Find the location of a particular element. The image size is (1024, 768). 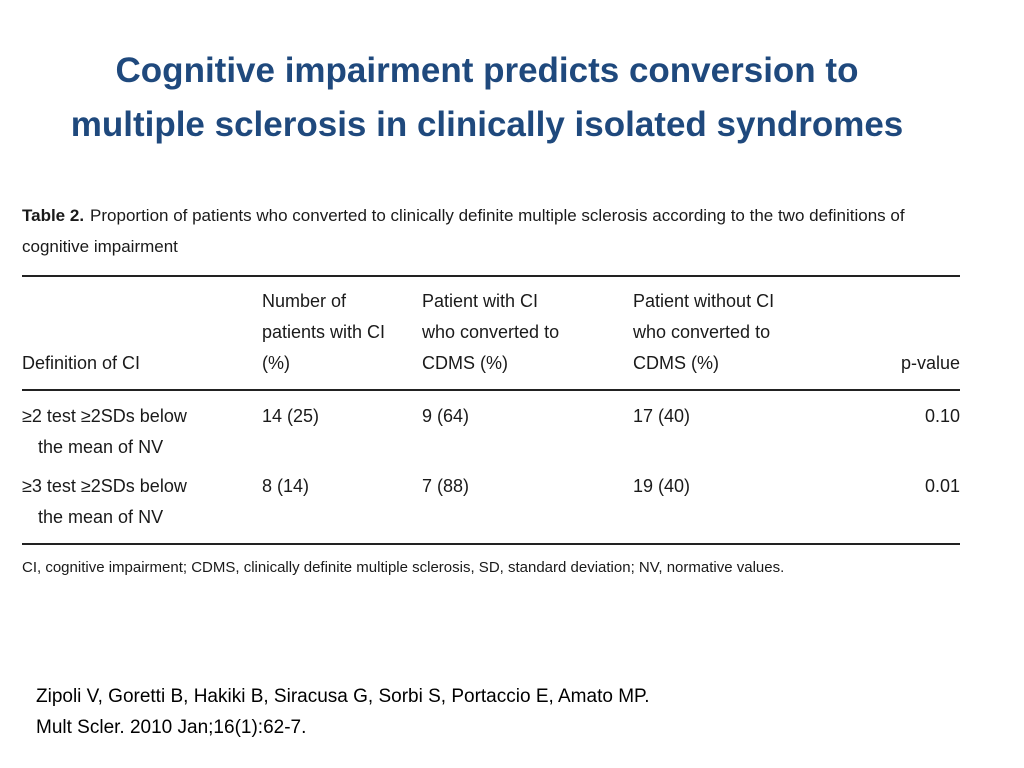

header-number-of-patients: Number of patients with CI (%) is located at coordinates (342, 333).